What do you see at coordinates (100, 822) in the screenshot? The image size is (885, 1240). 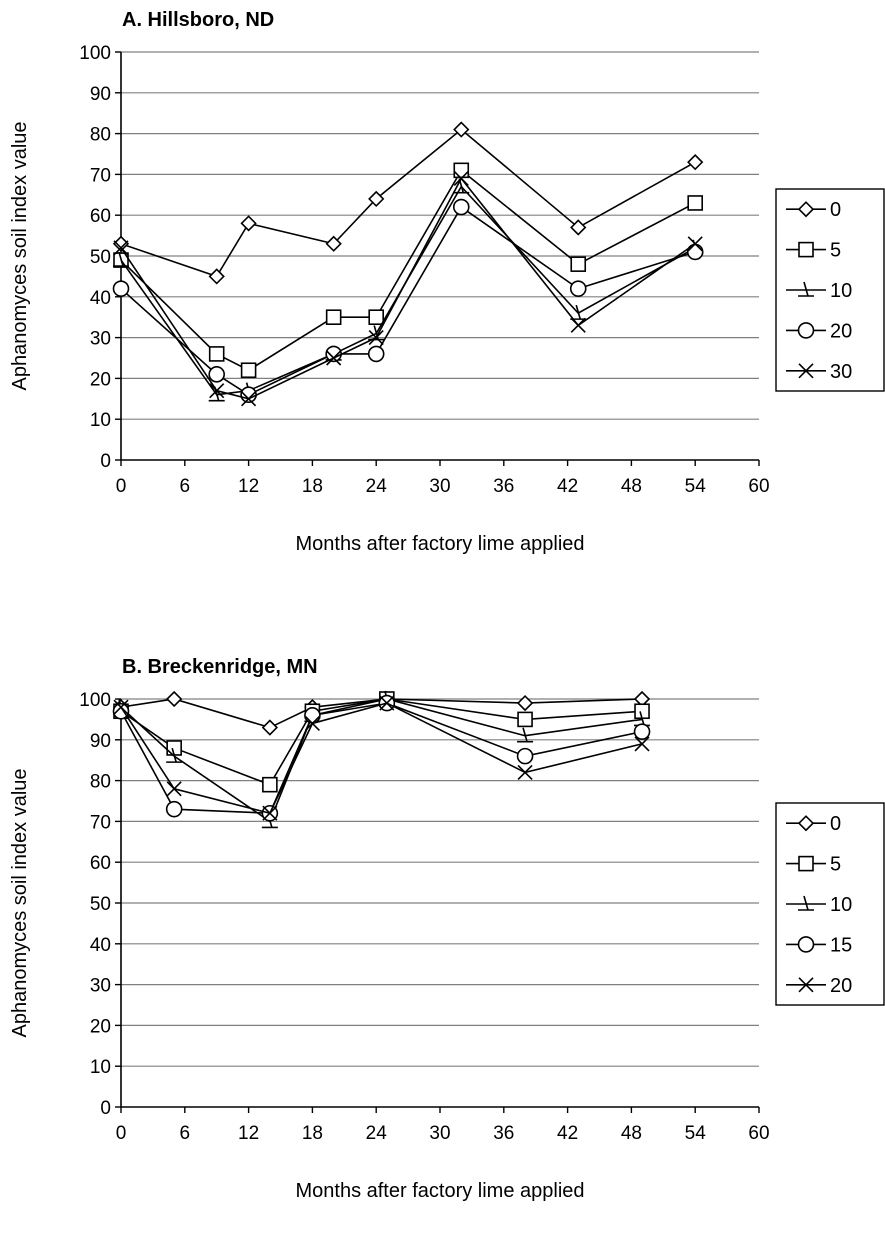 I see `y-tick-label: 70` at bounding box center [100, 822].